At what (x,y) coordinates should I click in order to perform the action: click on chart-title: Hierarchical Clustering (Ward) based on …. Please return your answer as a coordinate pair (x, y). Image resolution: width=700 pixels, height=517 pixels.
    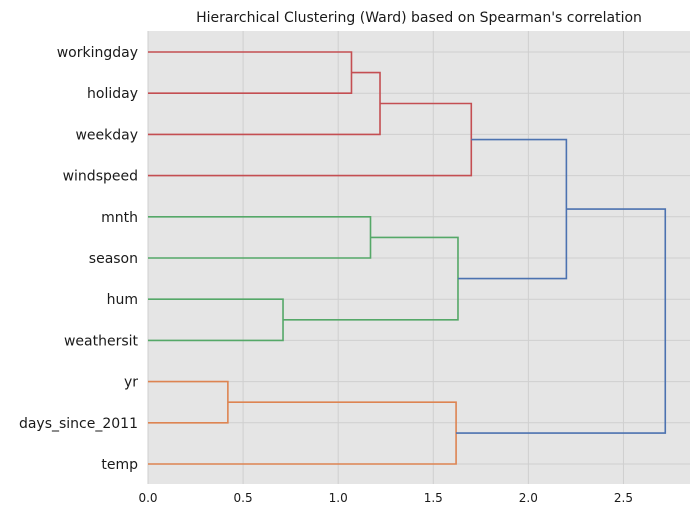
    Looking at the image, I should click on (419, 18).